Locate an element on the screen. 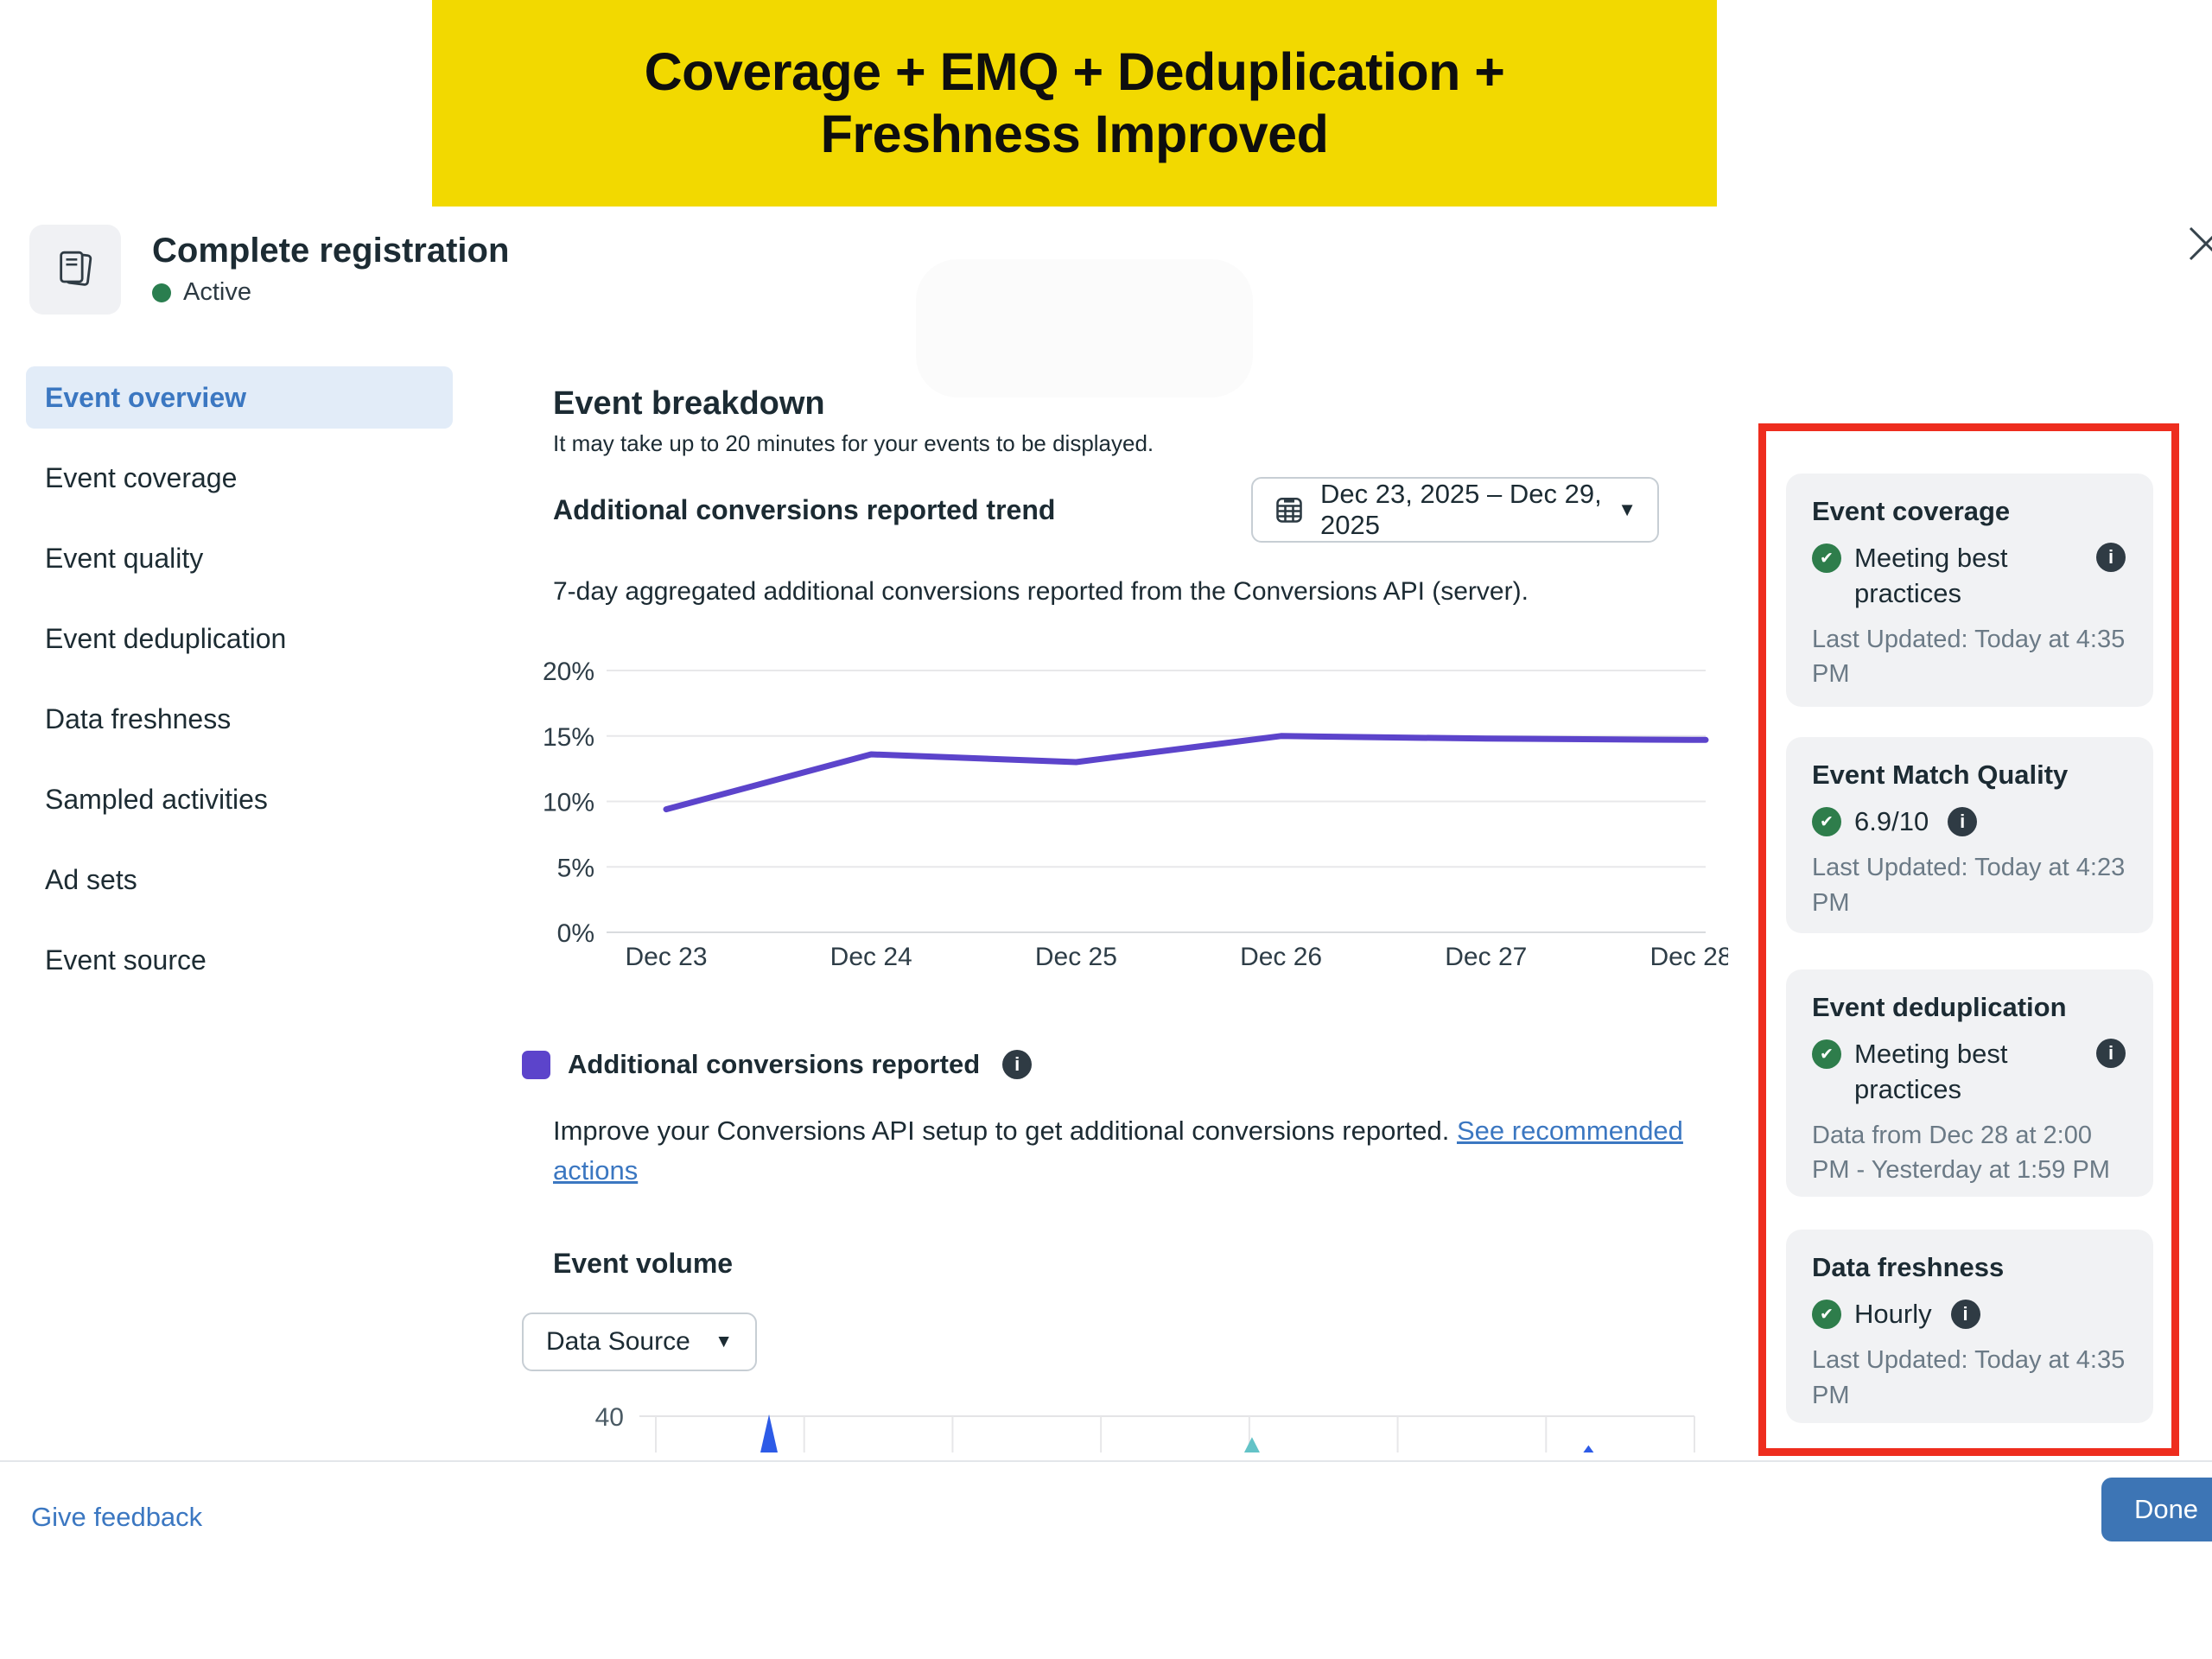 The height and width of the screenshot is (1659, 2212). section-title: Event breakdown is located at coordinates (689, 403).